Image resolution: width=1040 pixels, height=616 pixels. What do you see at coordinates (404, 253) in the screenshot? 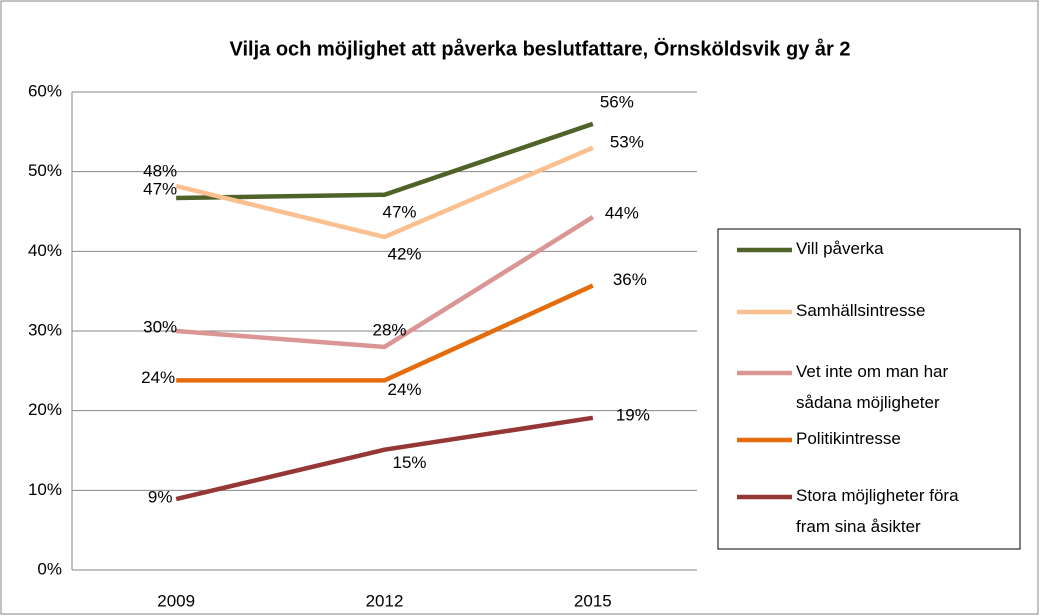
I see `data-label: 42%` at bounding box center [404, 253].